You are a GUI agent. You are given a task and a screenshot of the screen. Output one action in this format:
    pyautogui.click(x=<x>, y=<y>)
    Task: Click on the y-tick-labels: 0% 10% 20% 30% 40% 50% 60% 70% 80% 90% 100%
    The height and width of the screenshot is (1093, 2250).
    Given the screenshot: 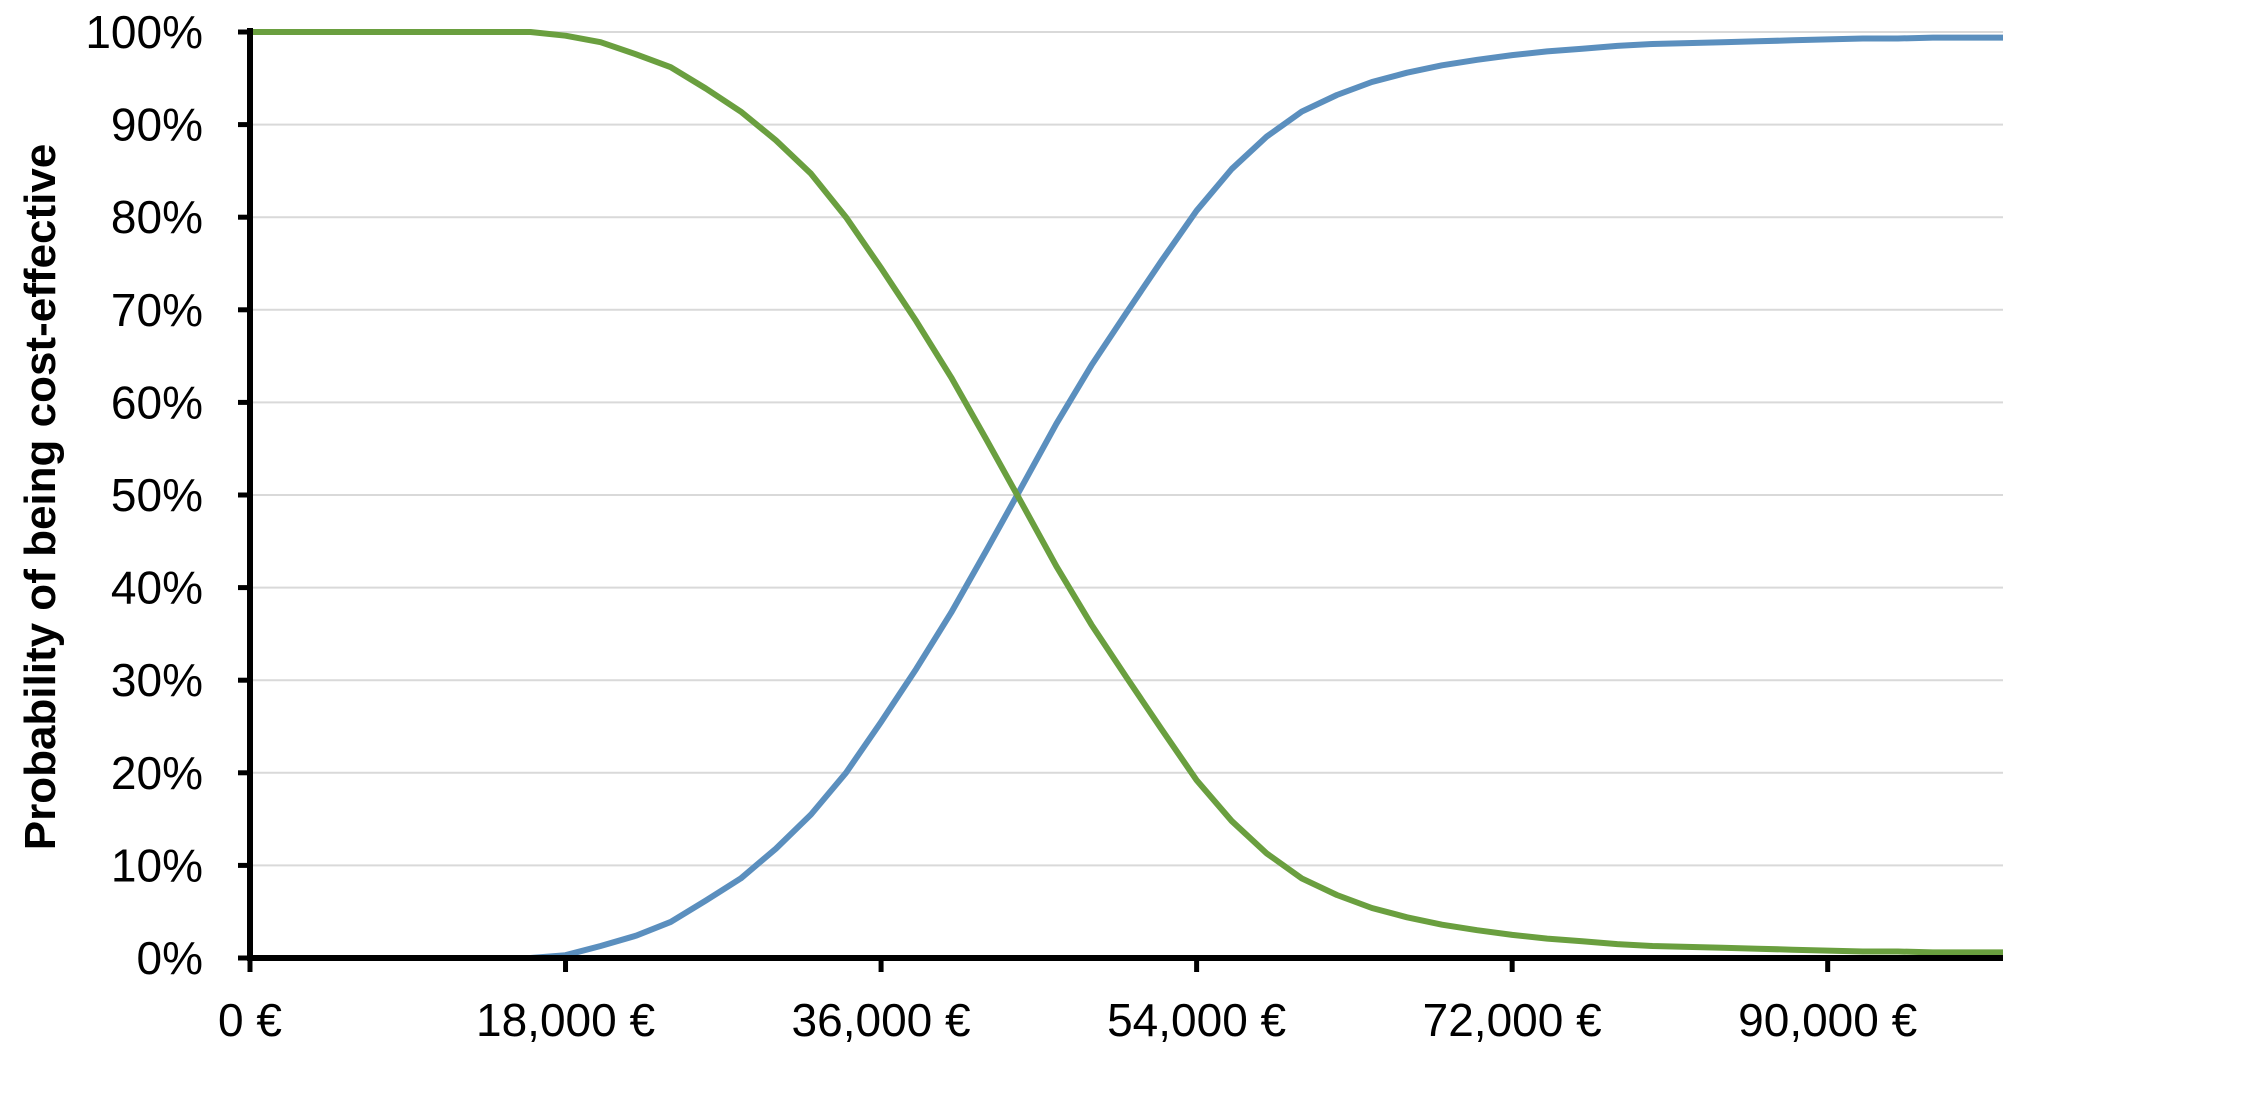 What is the action you would take?
    pyautogui.click(x=144, y=495)
    